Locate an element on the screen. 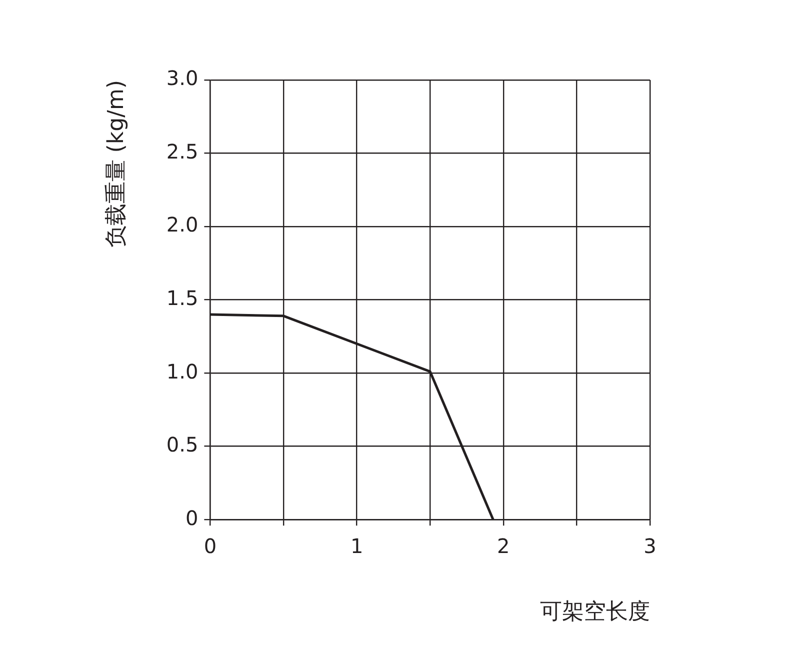 The image size is (800, 650). x-tick-label: 1 is located at coordinates (357, 546).